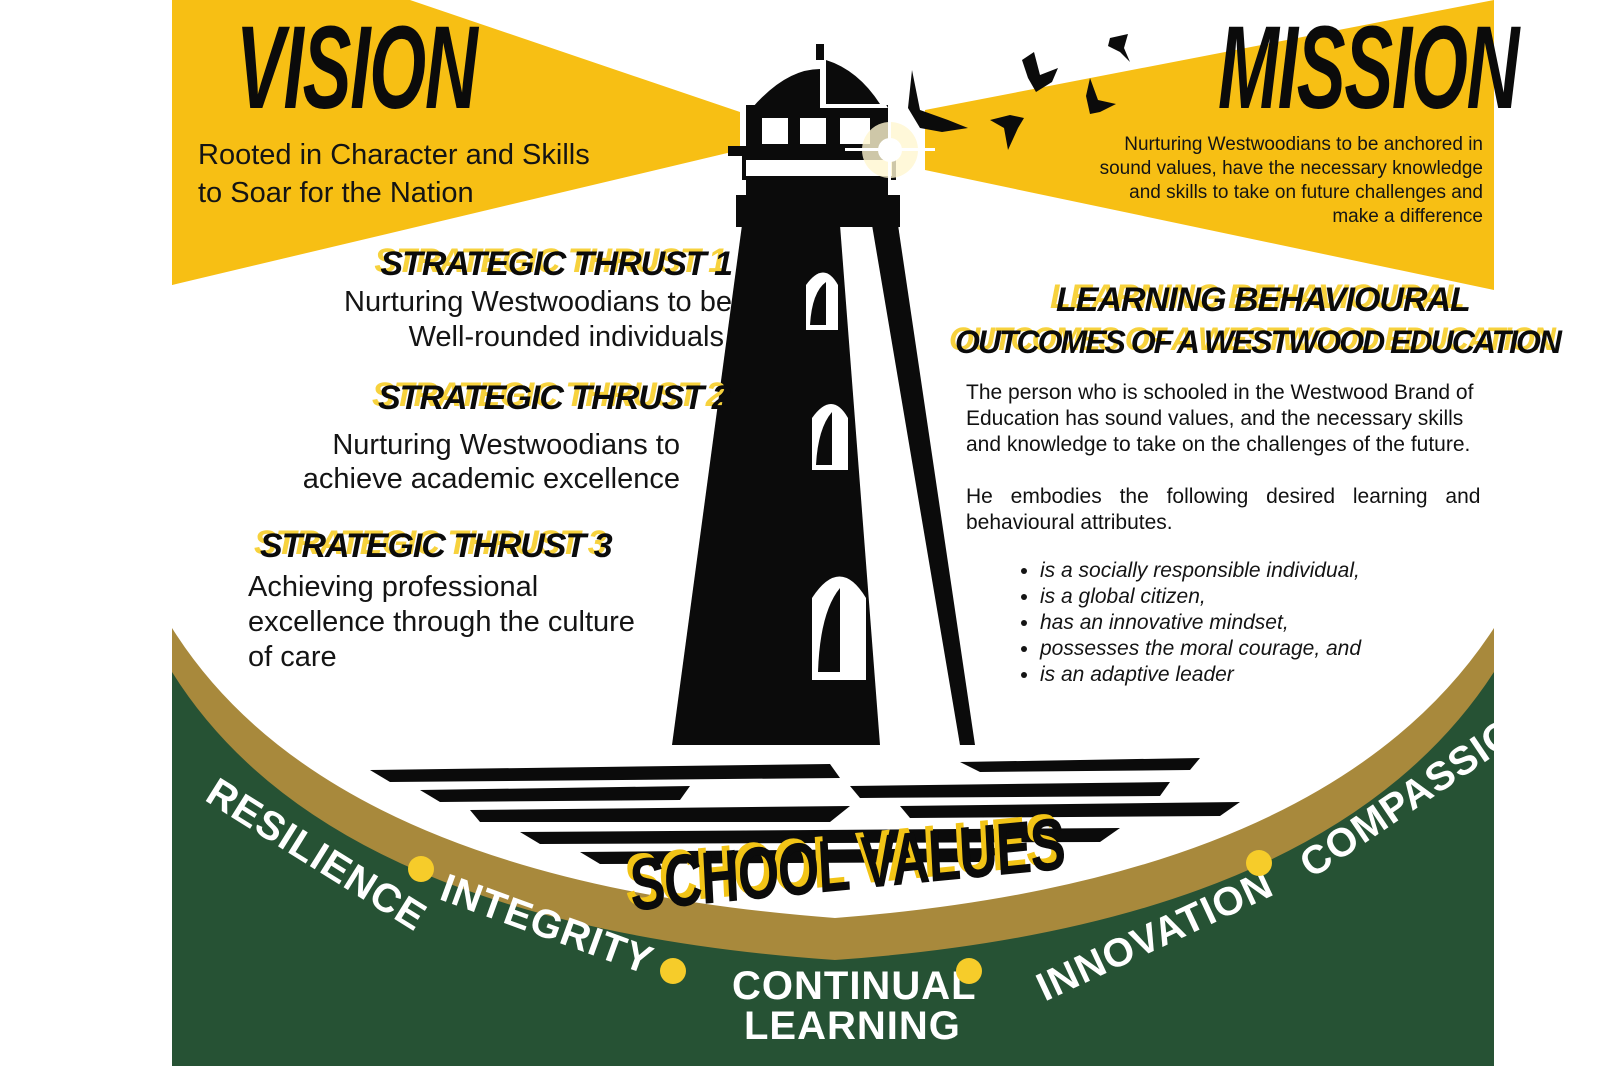 This screenshot has height=1066, width=1600. What do you see at coordinates (1200, 623) in the screenshot?
I see `list-item: has an innovative mindset,` at bounding box center [1200, 623].